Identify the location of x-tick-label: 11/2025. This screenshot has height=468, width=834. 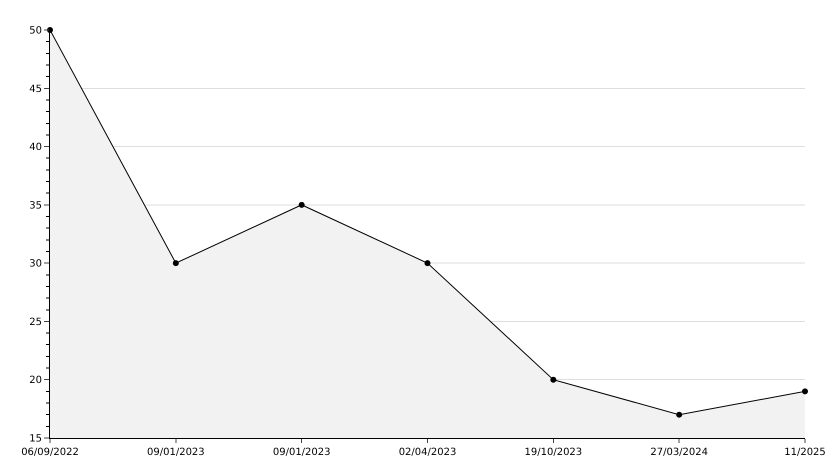
(805, 452).